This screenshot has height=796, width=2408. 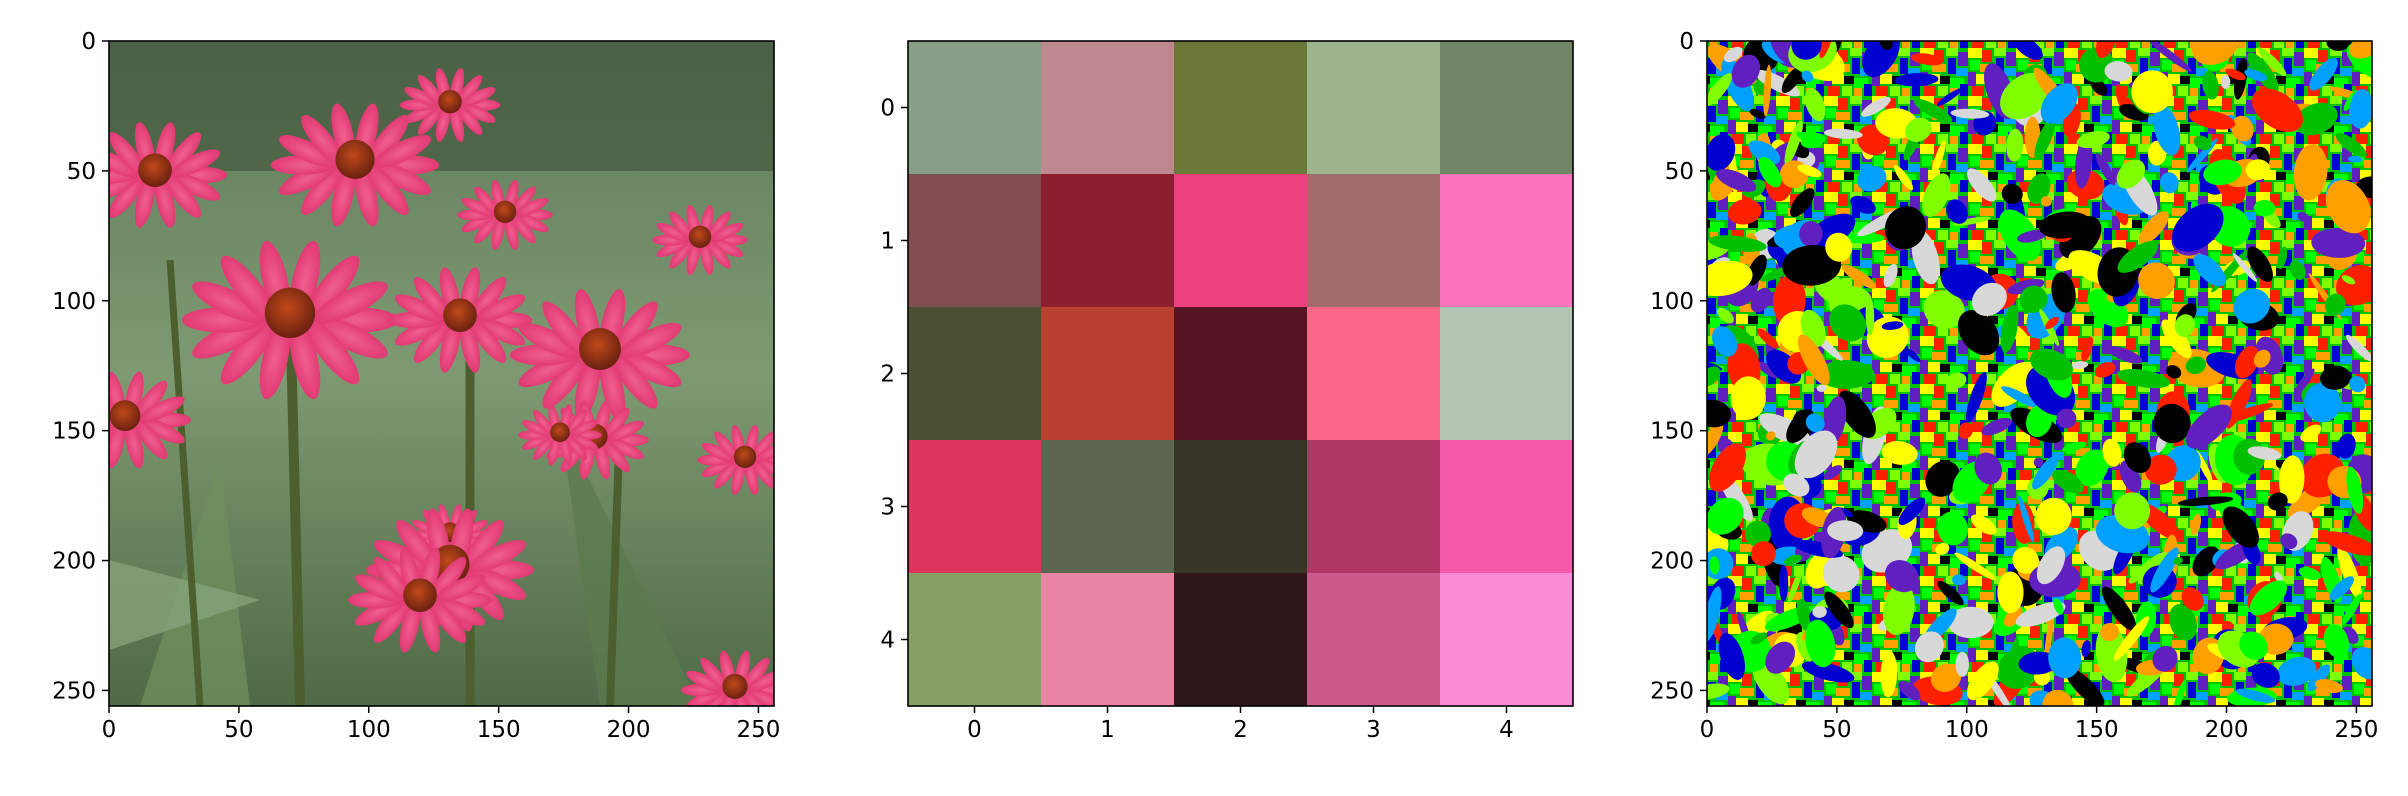 What do you see at coordinates (1836, 730) in the screenshot?
I see `segmentation-xtick-label: 50` at bounding box center [1836, 730].